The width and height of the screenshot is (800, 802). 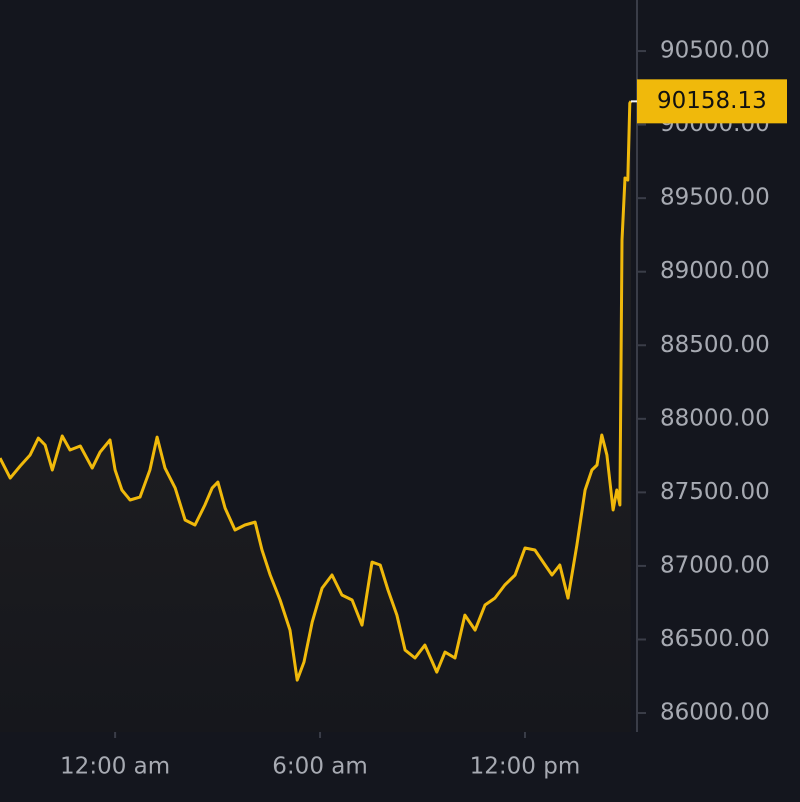 I want to click on x-tick-label: 12:00 am, so click(x=115, y=767).